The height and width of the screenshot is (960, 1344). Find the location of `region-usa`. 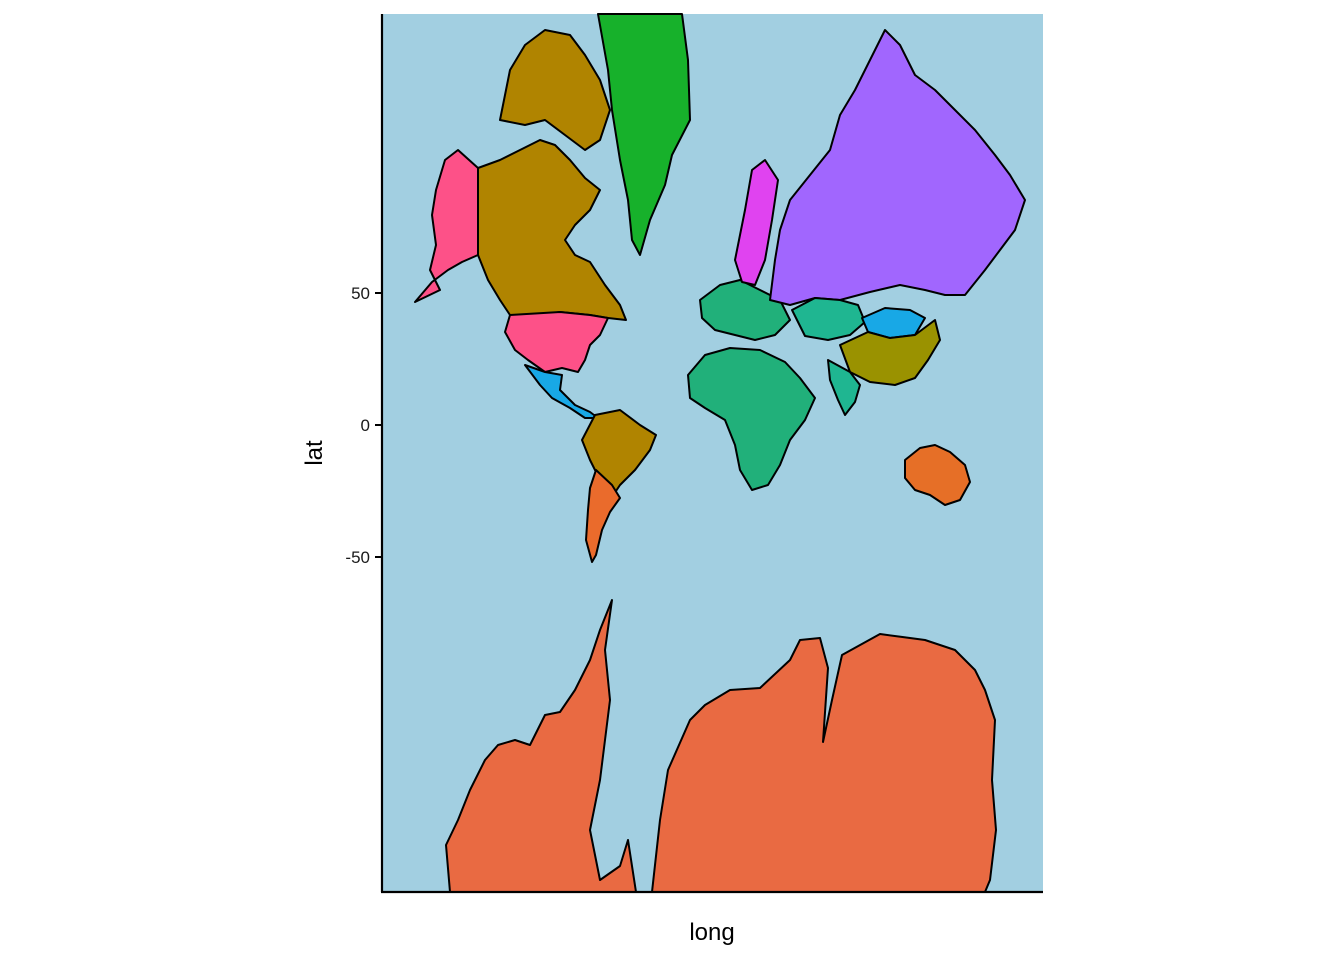

region-usa is located at coordinates (556, 342).